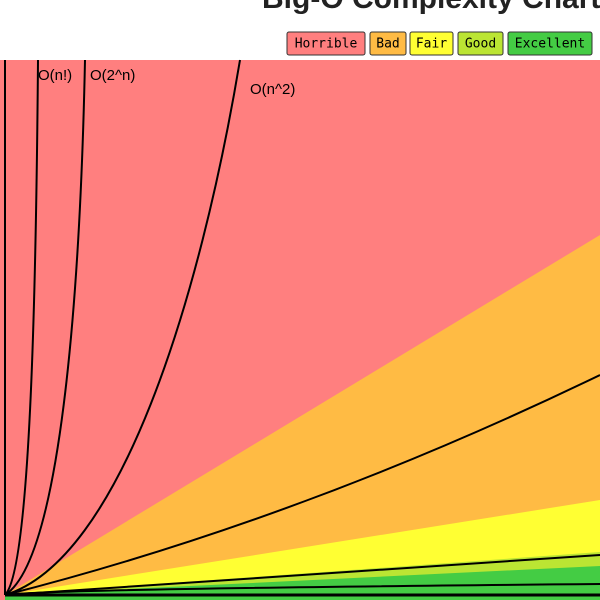  I want to click on legend-label: Good, so click(480, 44).